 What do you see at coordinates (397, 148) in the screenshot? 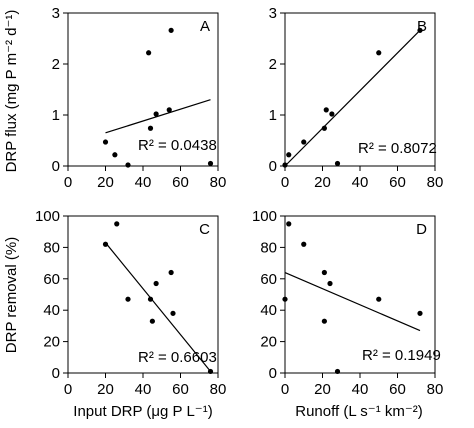
I see `r-squared-label: R² = 0.8072` at bounding box center [397, 148].